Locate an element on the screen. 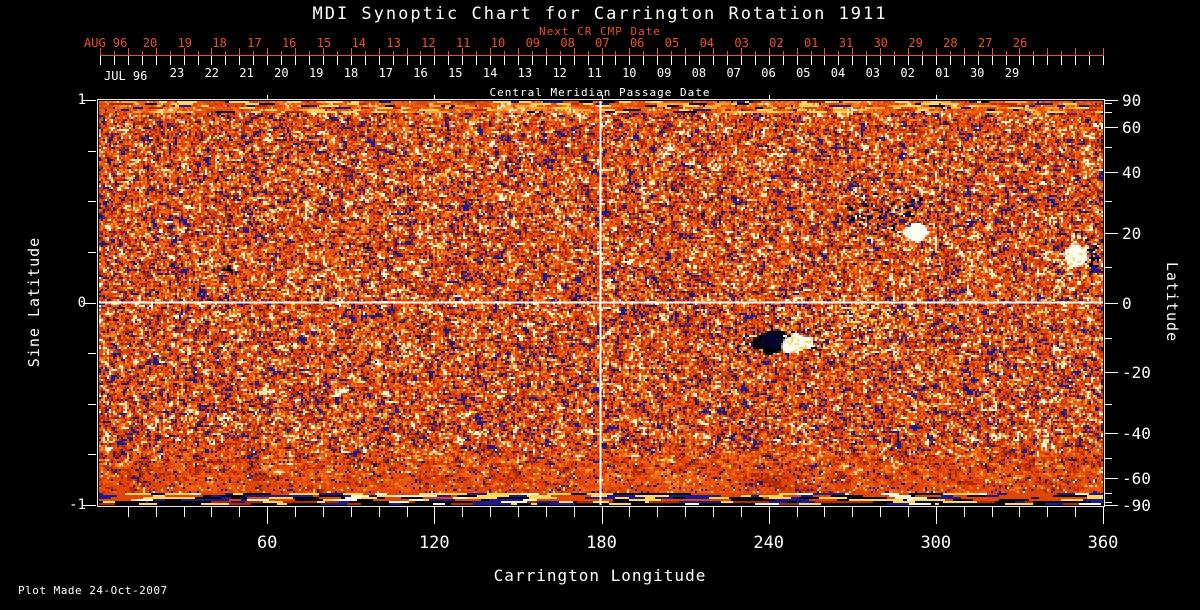  longitude-axis-tick-label: 60 is located at coordinates (267, 543).